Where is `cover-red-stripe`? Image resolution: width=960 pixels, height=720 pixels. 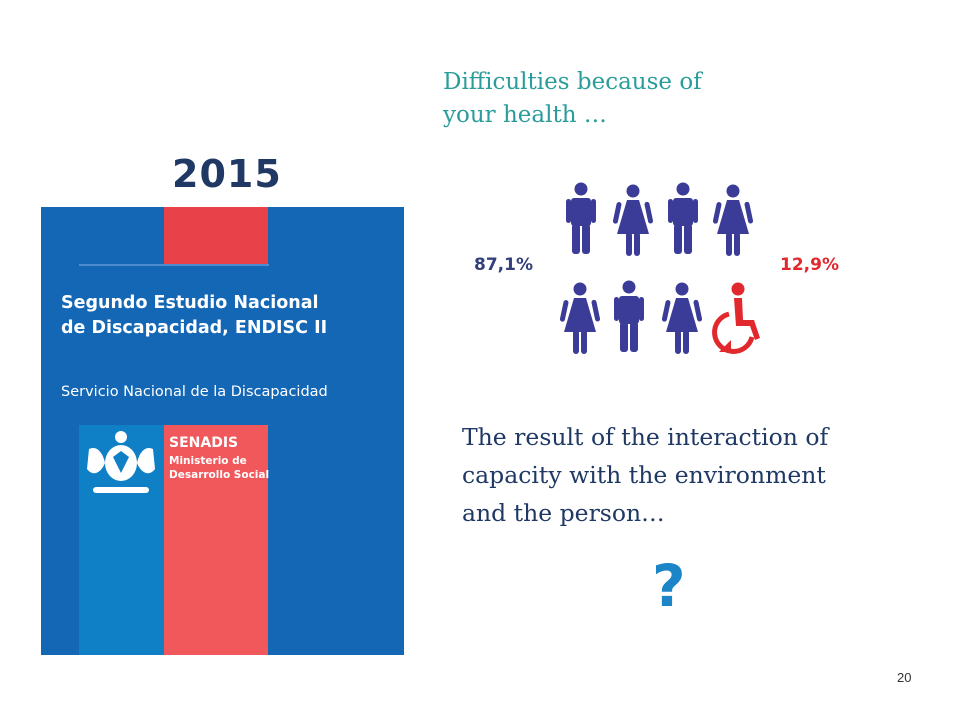
cover-red-stripe is located at coordinates (216, 540).